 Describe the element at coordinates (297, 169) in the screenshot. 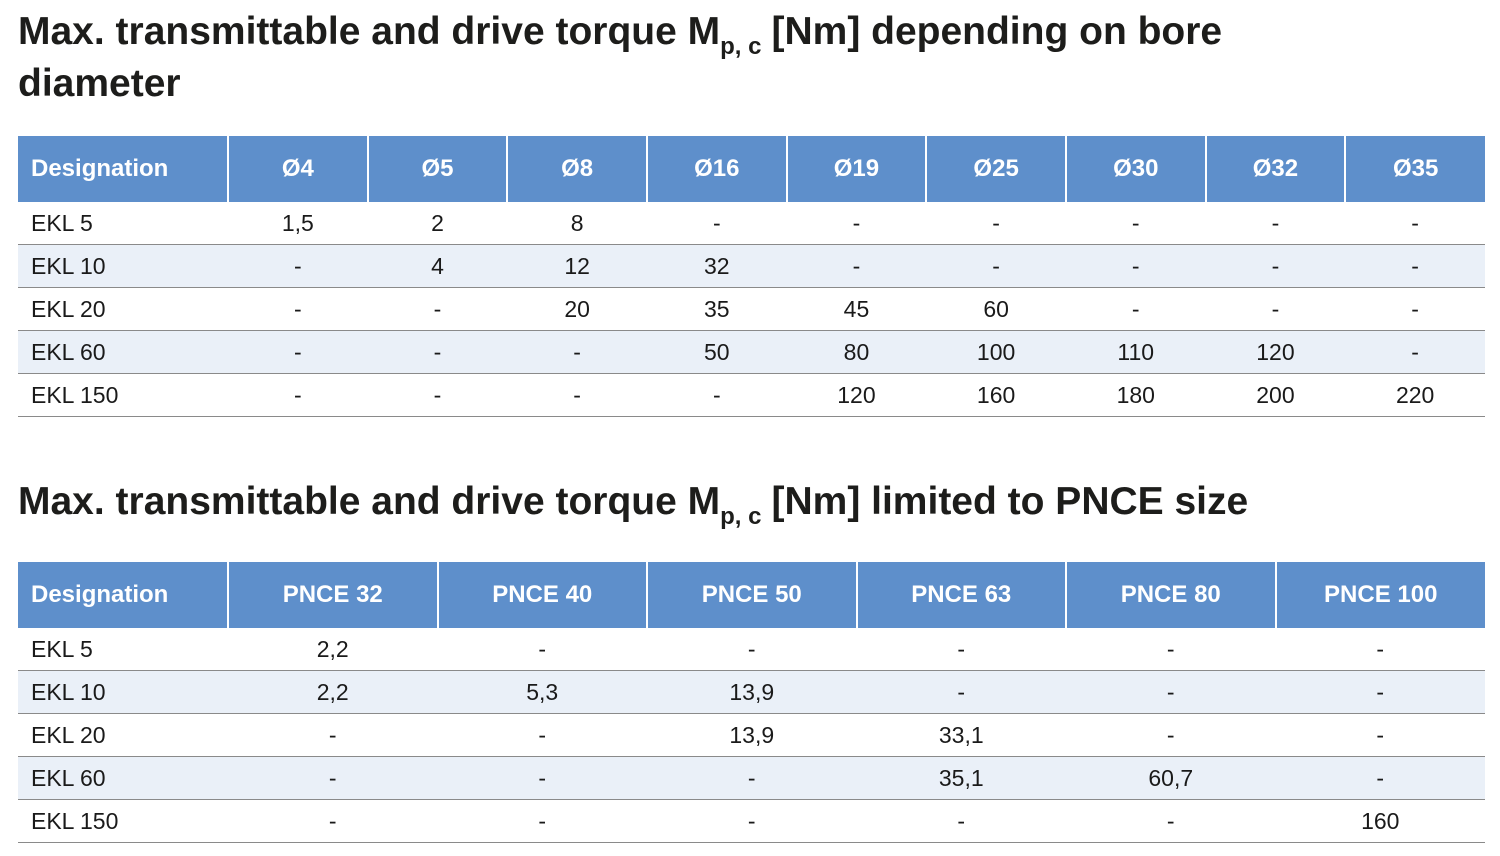

I see `header-cell: Ø4` at that location.